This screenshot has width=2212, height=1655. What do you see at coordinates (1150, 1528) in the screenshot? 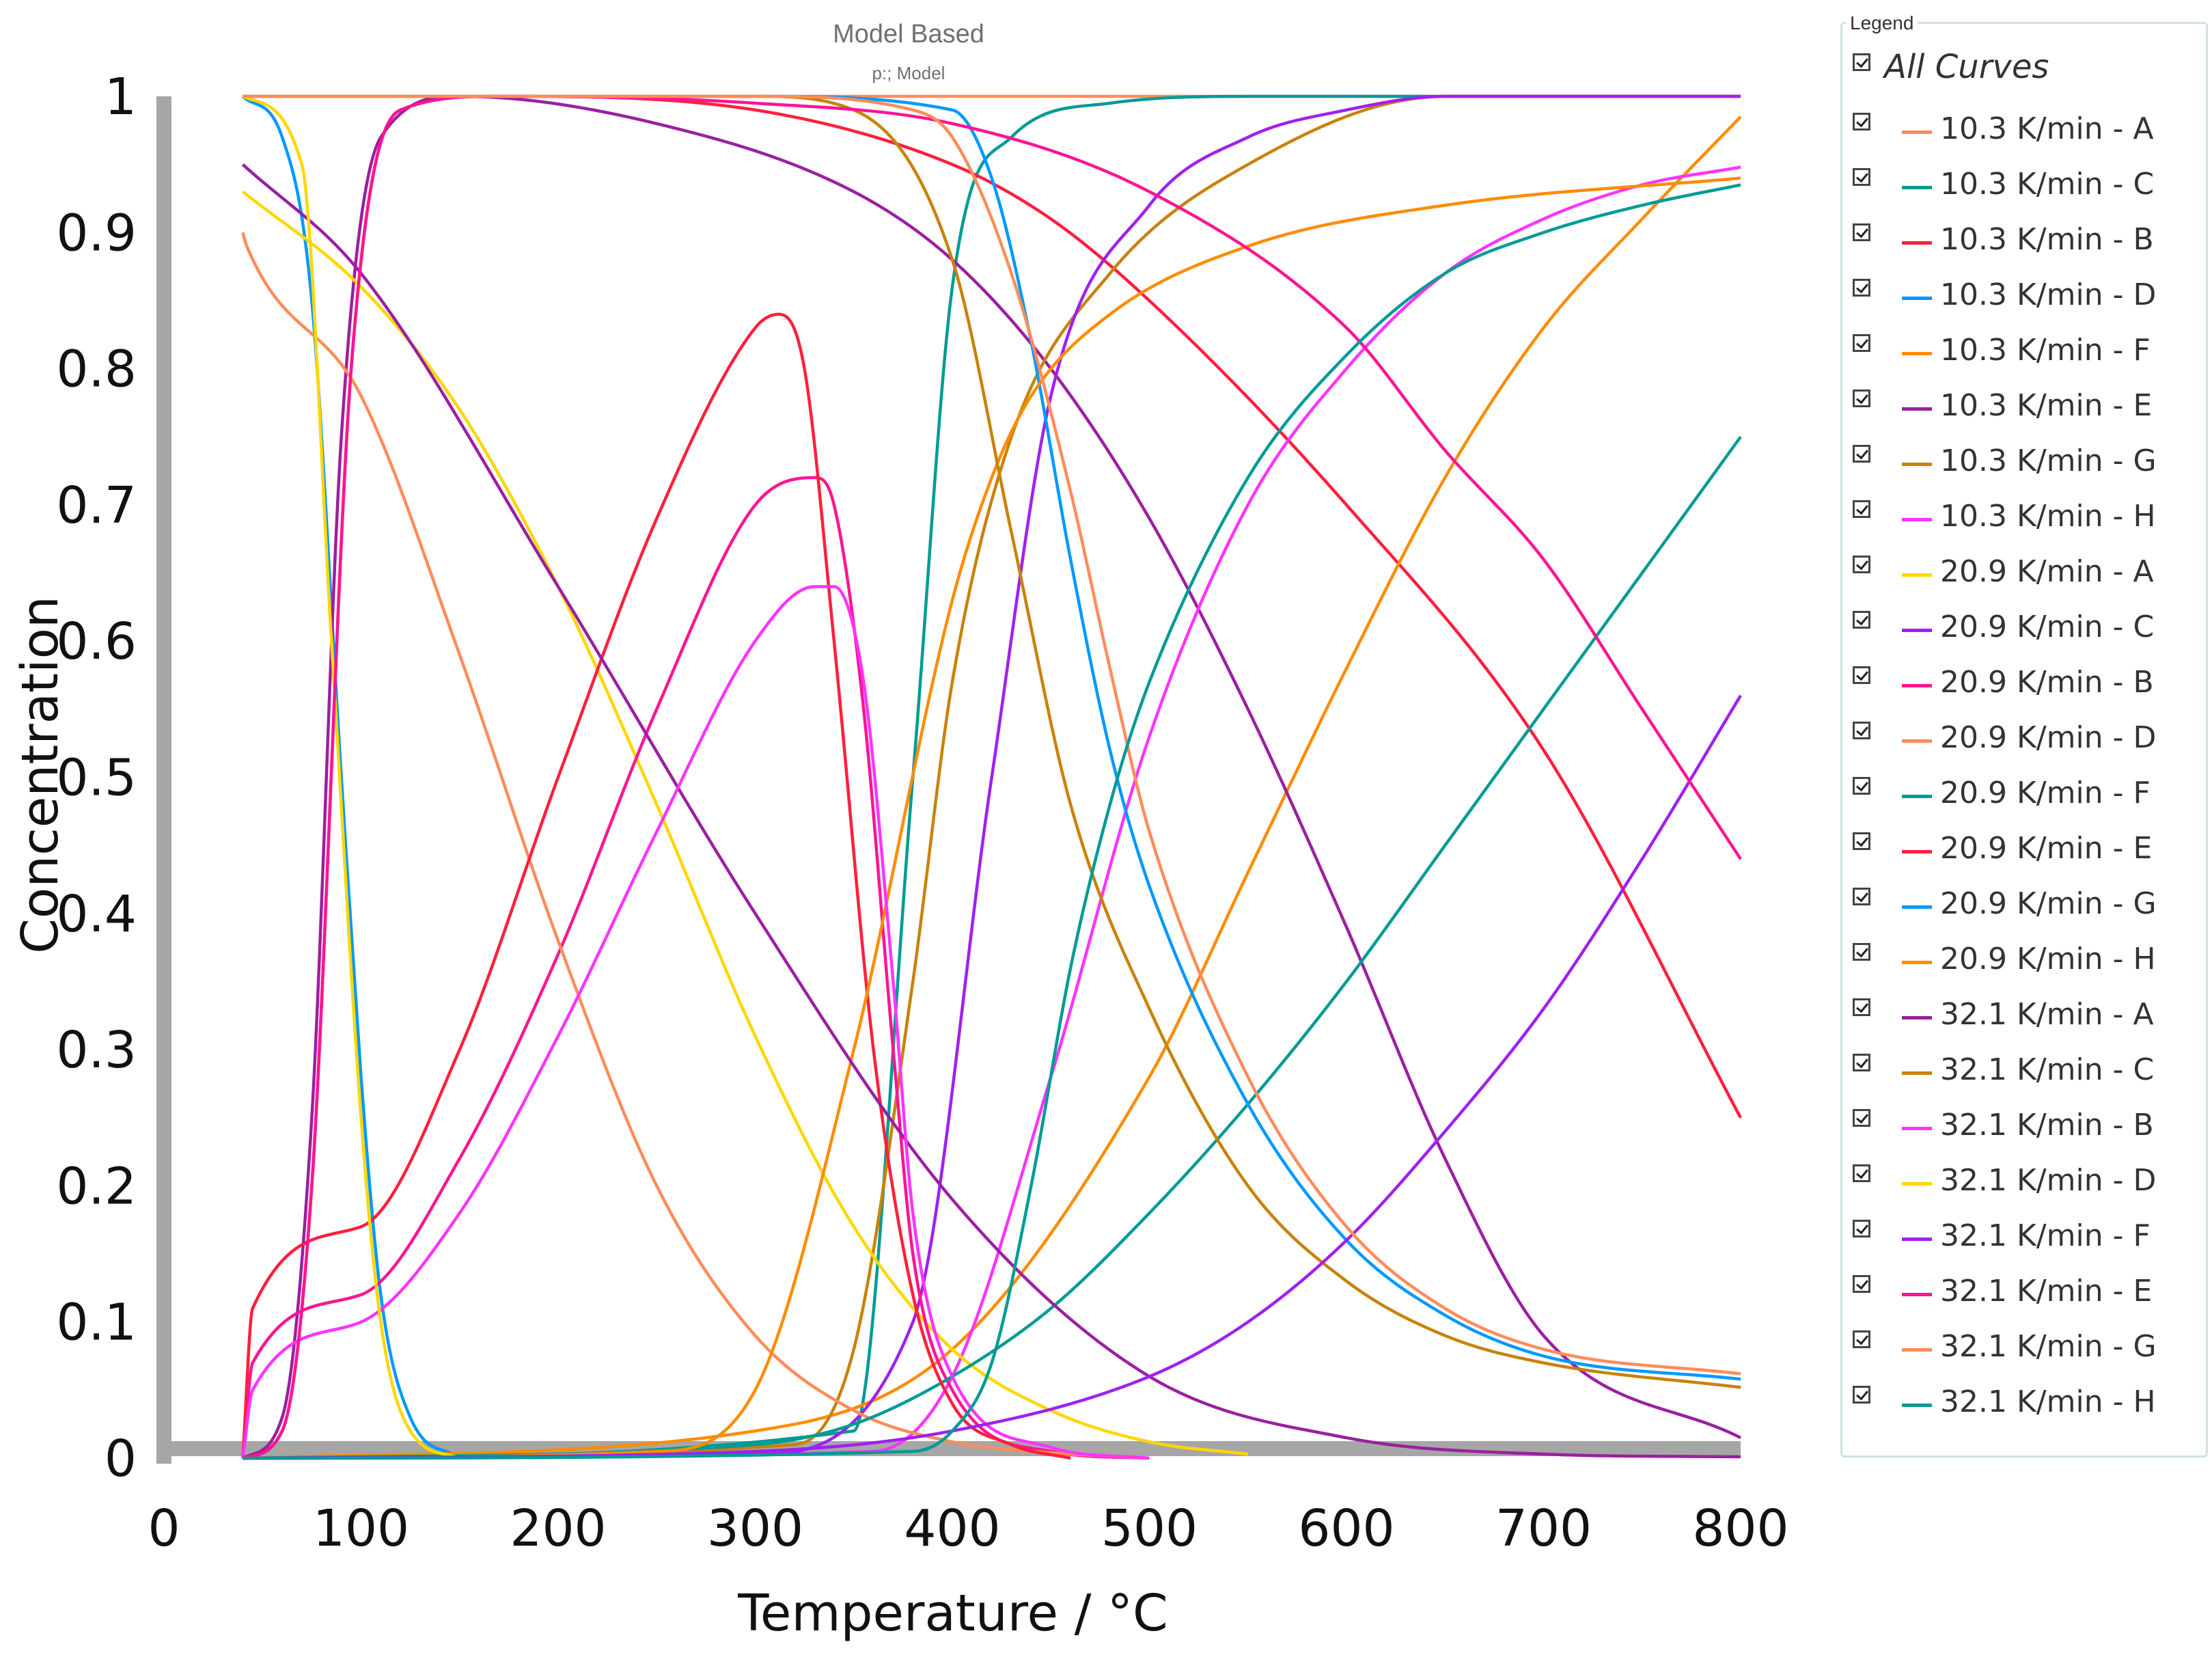
I see `x-tick-label: 500` at bounding box center [1150, 1528].